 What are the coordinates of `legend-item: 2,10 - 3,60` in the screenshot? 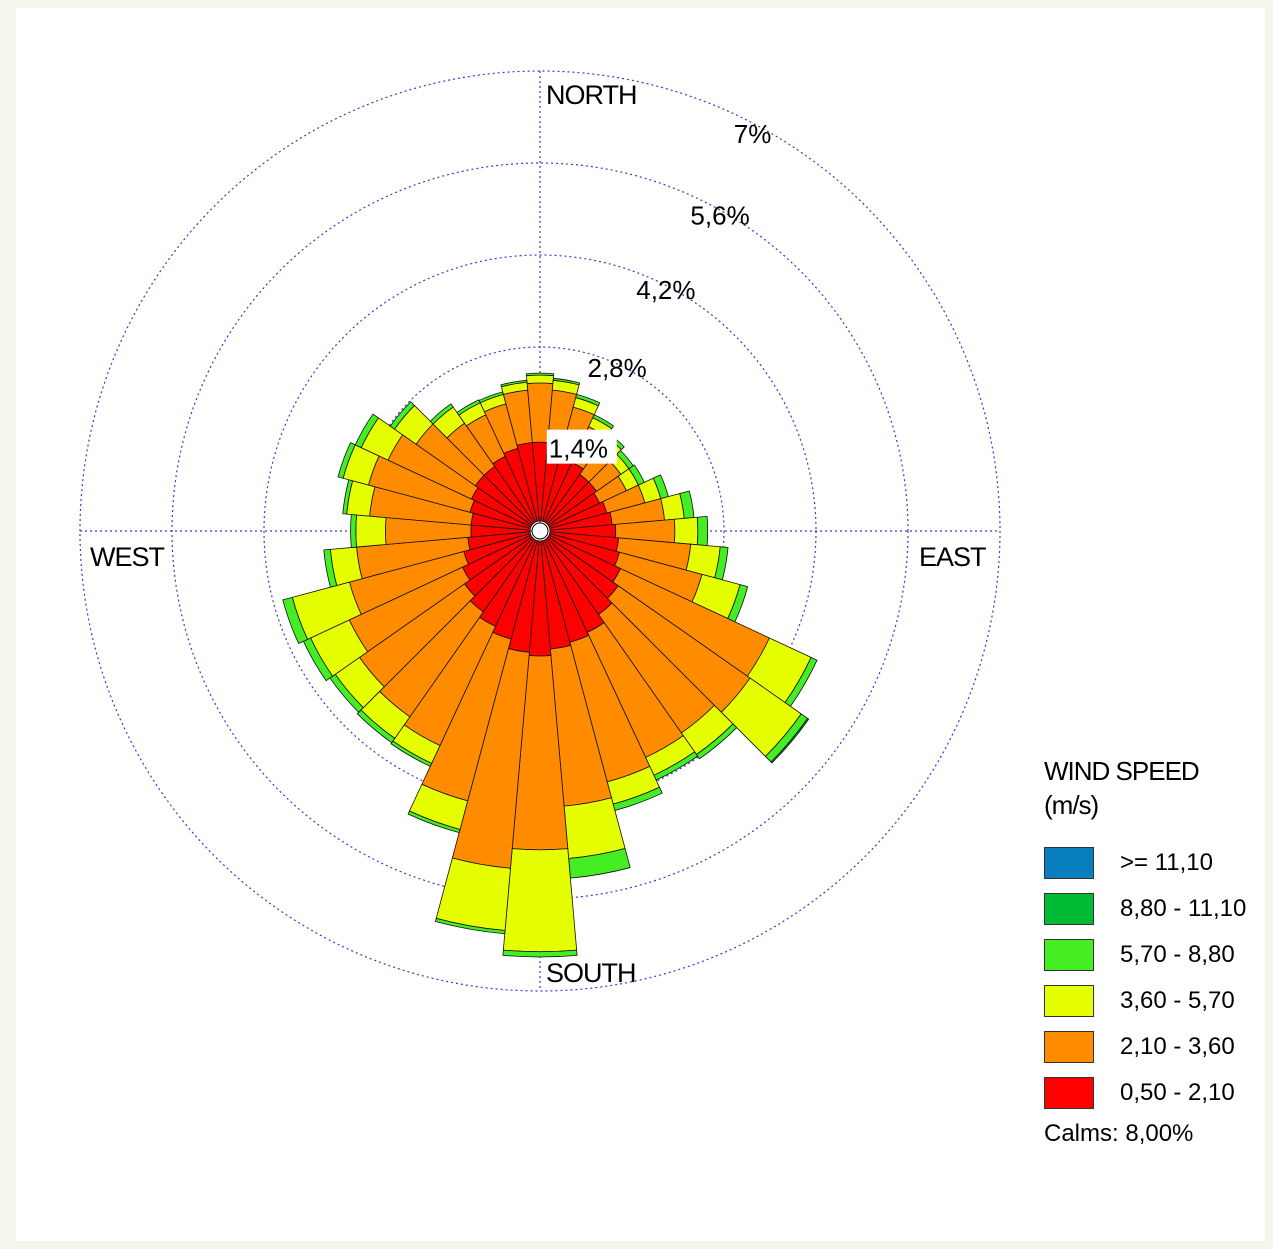 It's located at (1154, 1047).